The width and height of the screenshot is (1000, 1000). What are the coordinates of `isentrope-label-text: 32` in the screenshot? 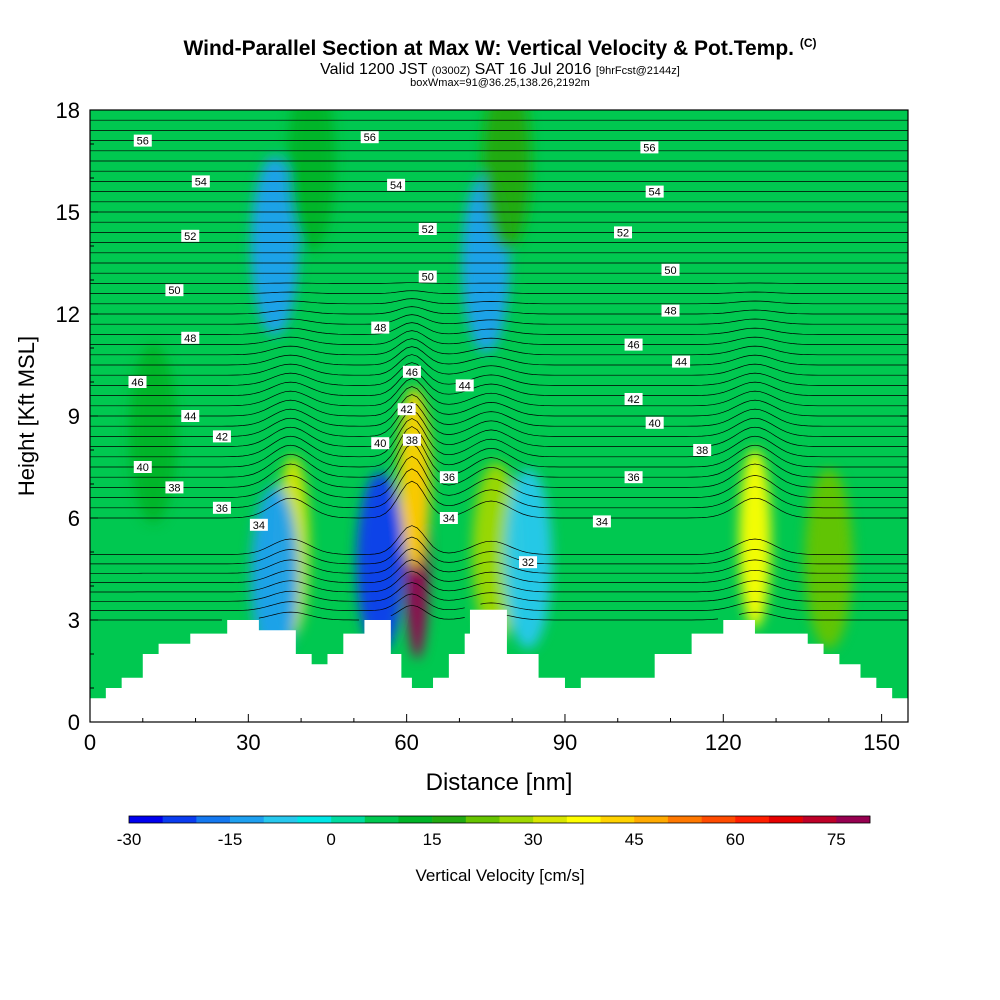 It's located at (528, 563).